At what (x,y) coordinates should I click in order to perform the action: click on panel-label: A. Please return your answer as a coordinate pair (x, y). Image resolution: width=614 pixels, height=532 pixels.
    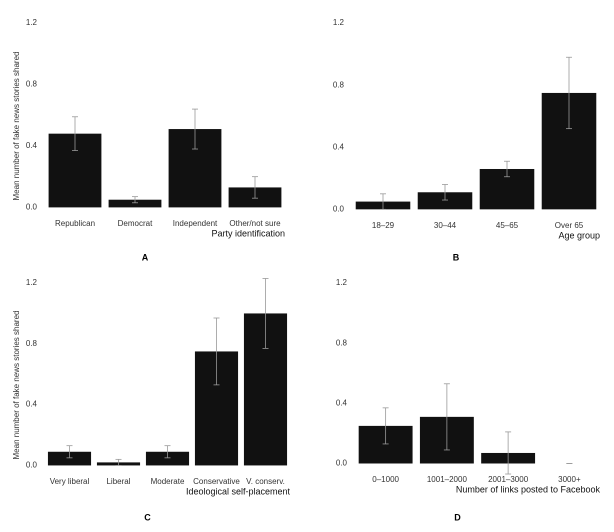
    Looking at the image, I should click on (145, 257).